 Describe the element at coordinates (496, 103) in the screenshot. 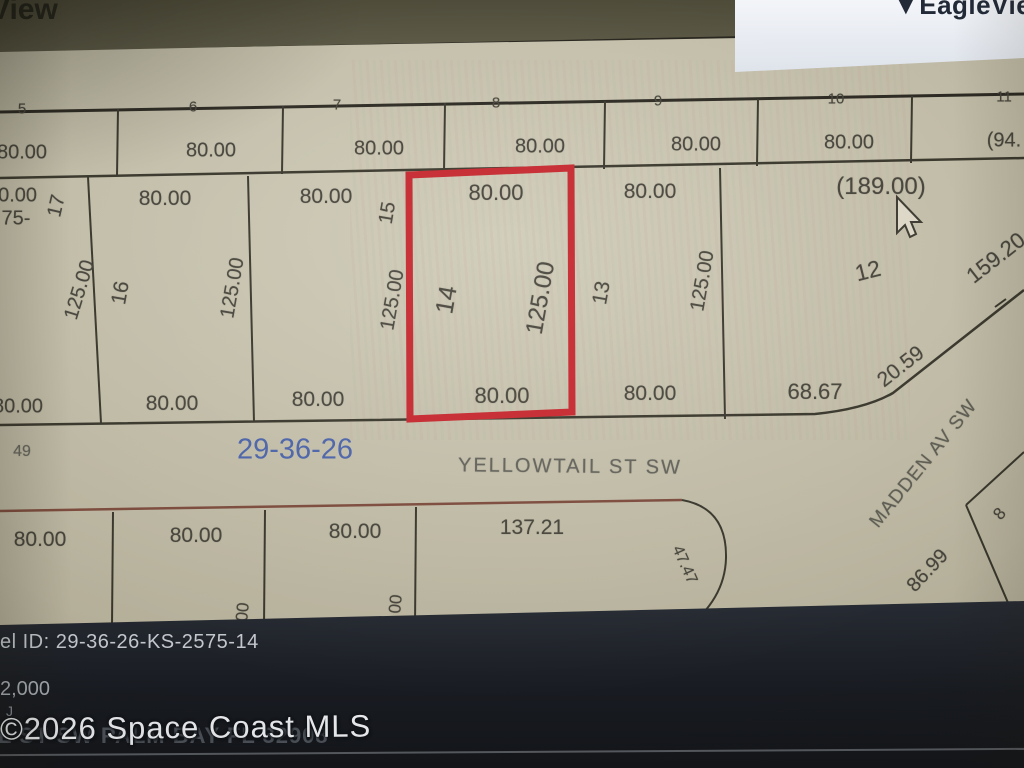

I see `lot-8-number: 8` at that location.